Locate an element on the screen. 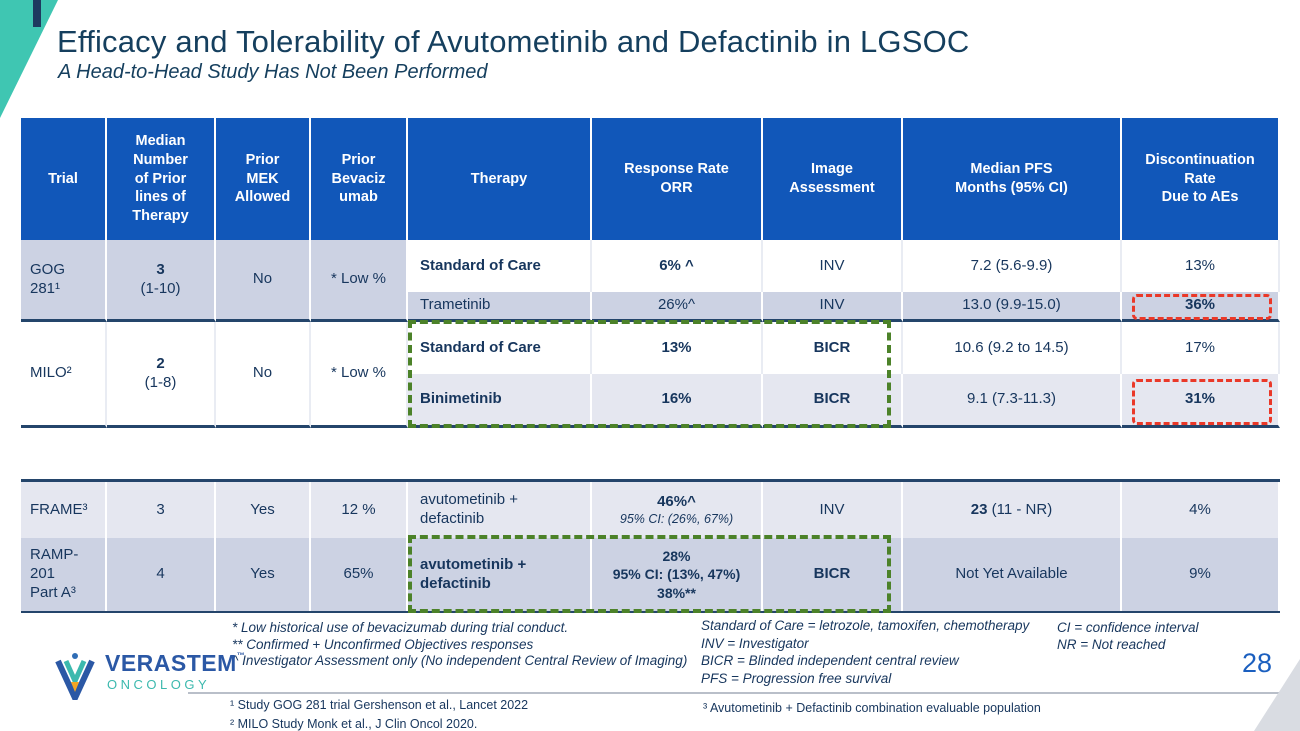 The height and width of the screenshot is (731, 1300). gog-trametinib-assessment-cell: INV is located at coordinates (833, 307).